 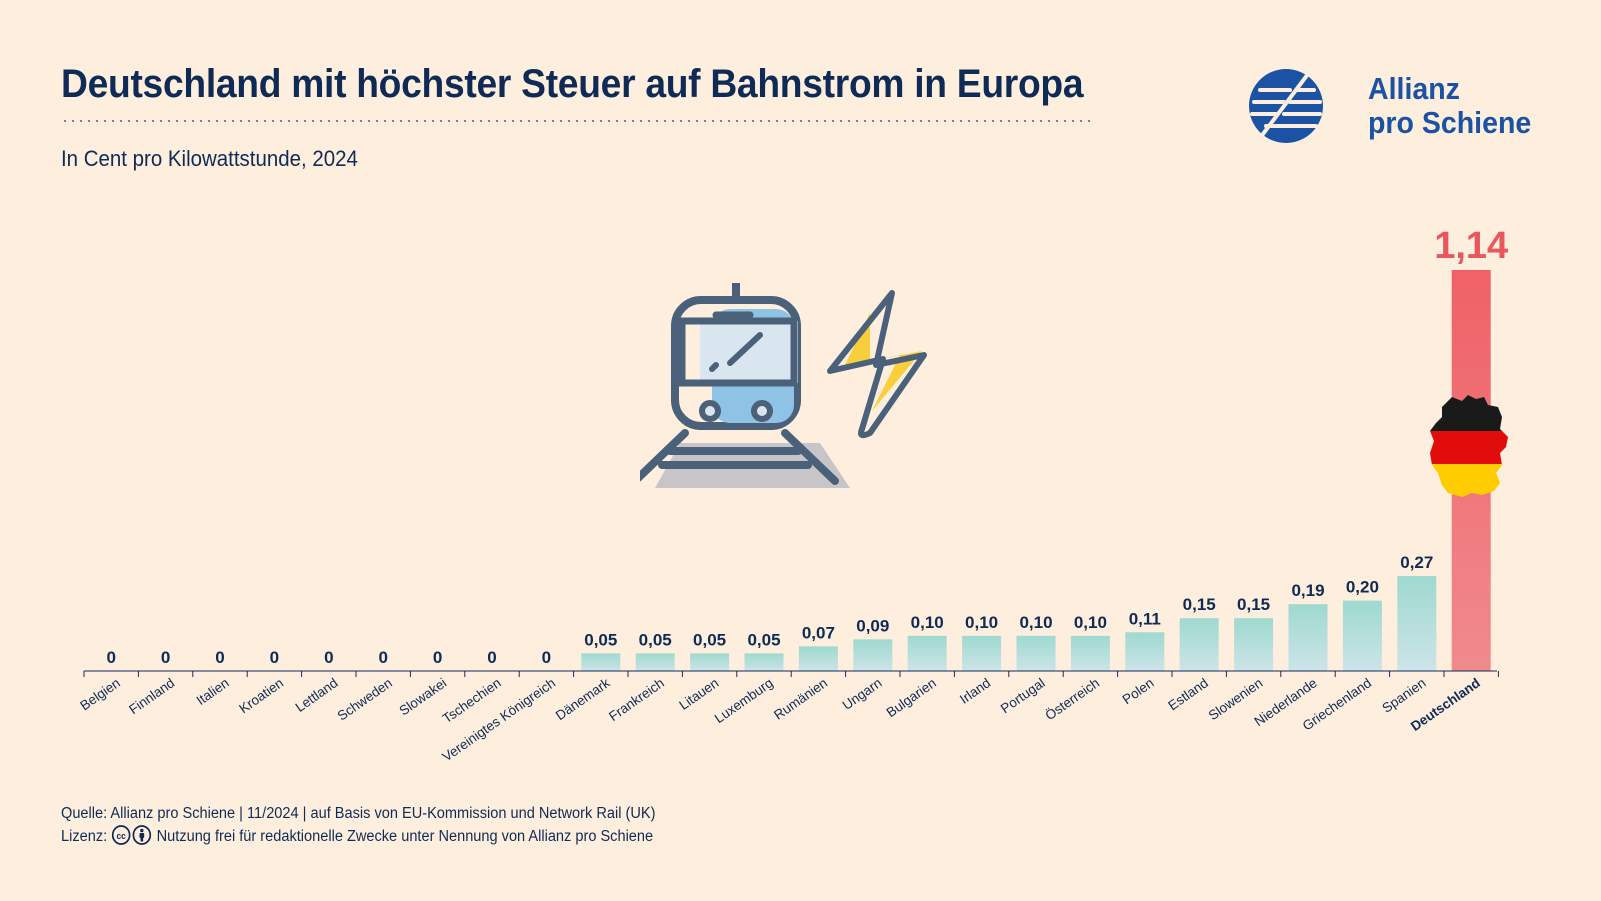 What do you see at coordinates (636, 699) in the screenshot?
I see `category-label: Frankreich` at bounding box center [636, 699].